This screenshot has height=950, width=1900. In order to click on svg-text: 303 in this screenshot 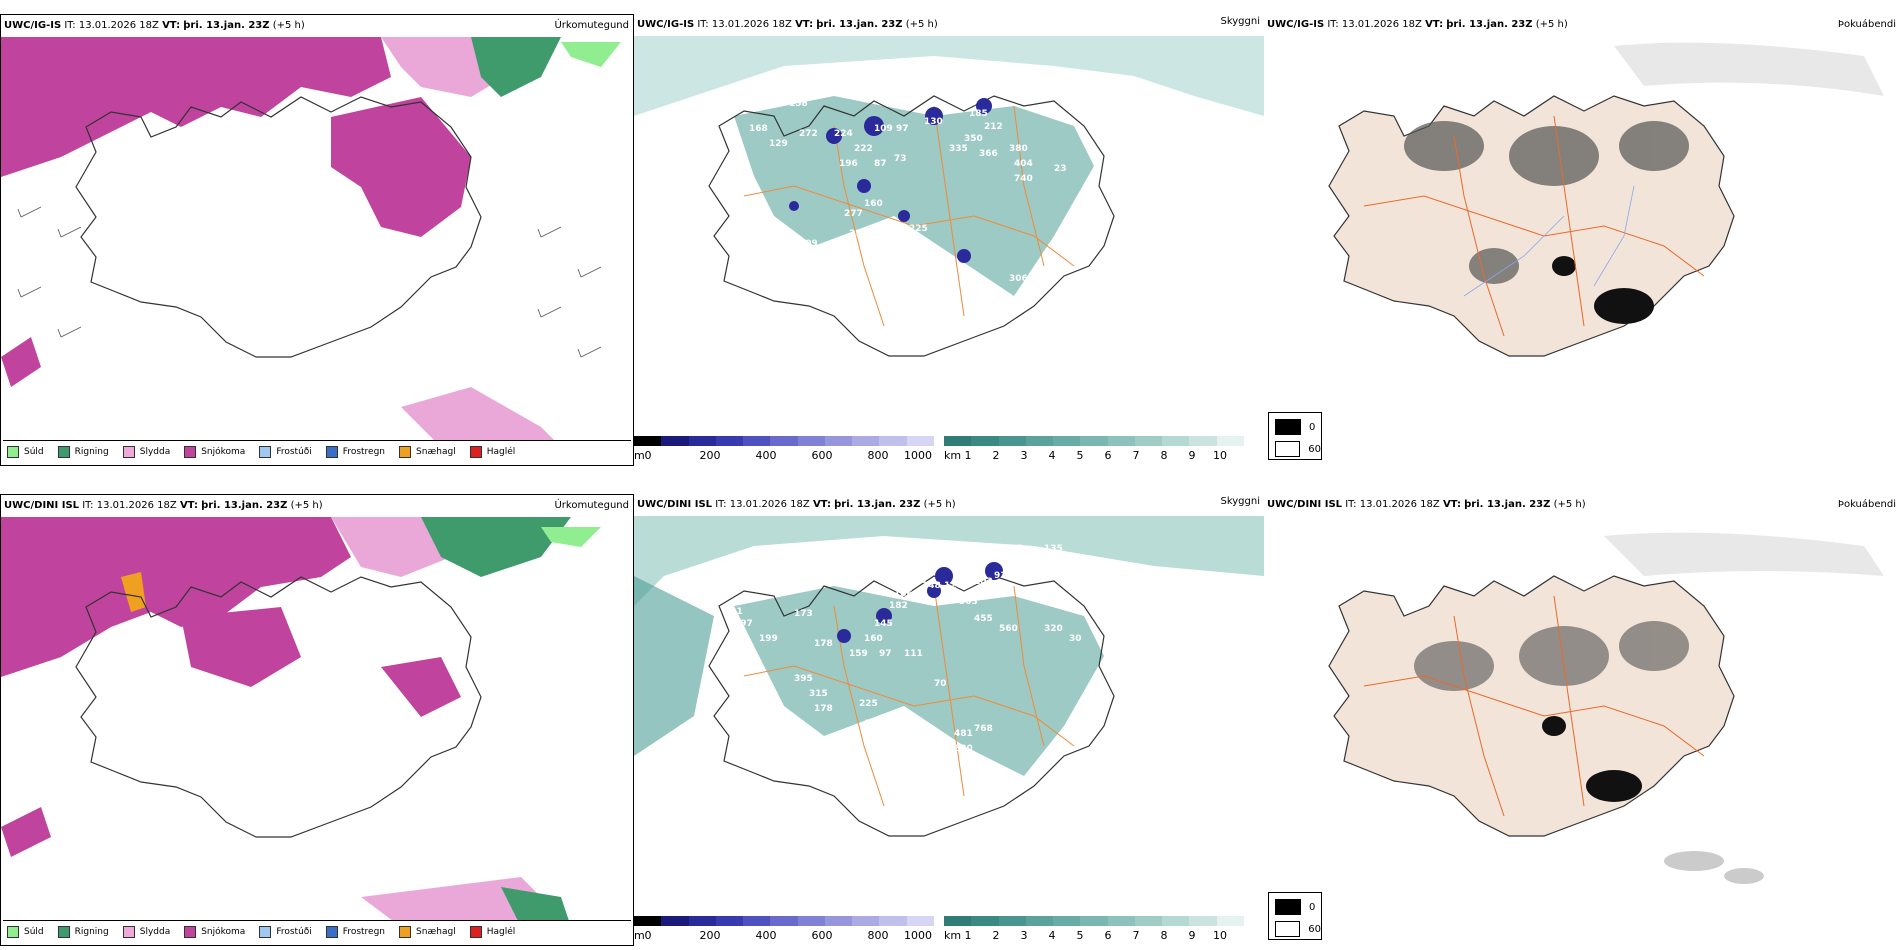, I will do `click(968, 602)`.